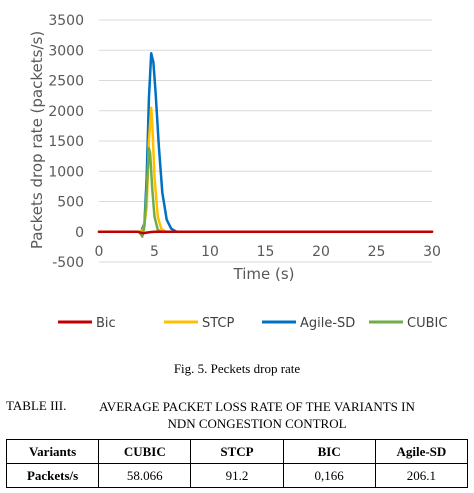  I want to click on value-cell: 91.2, so click(237, 475).